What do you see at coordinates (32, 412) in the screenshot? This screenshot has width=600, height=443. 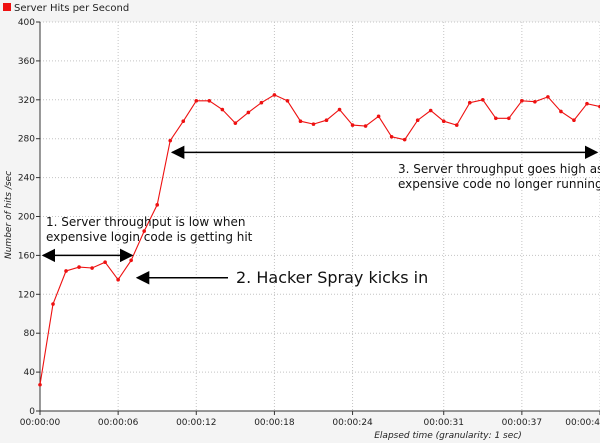 I see `y-tick-label: 0` at bounding box center [32, 412].